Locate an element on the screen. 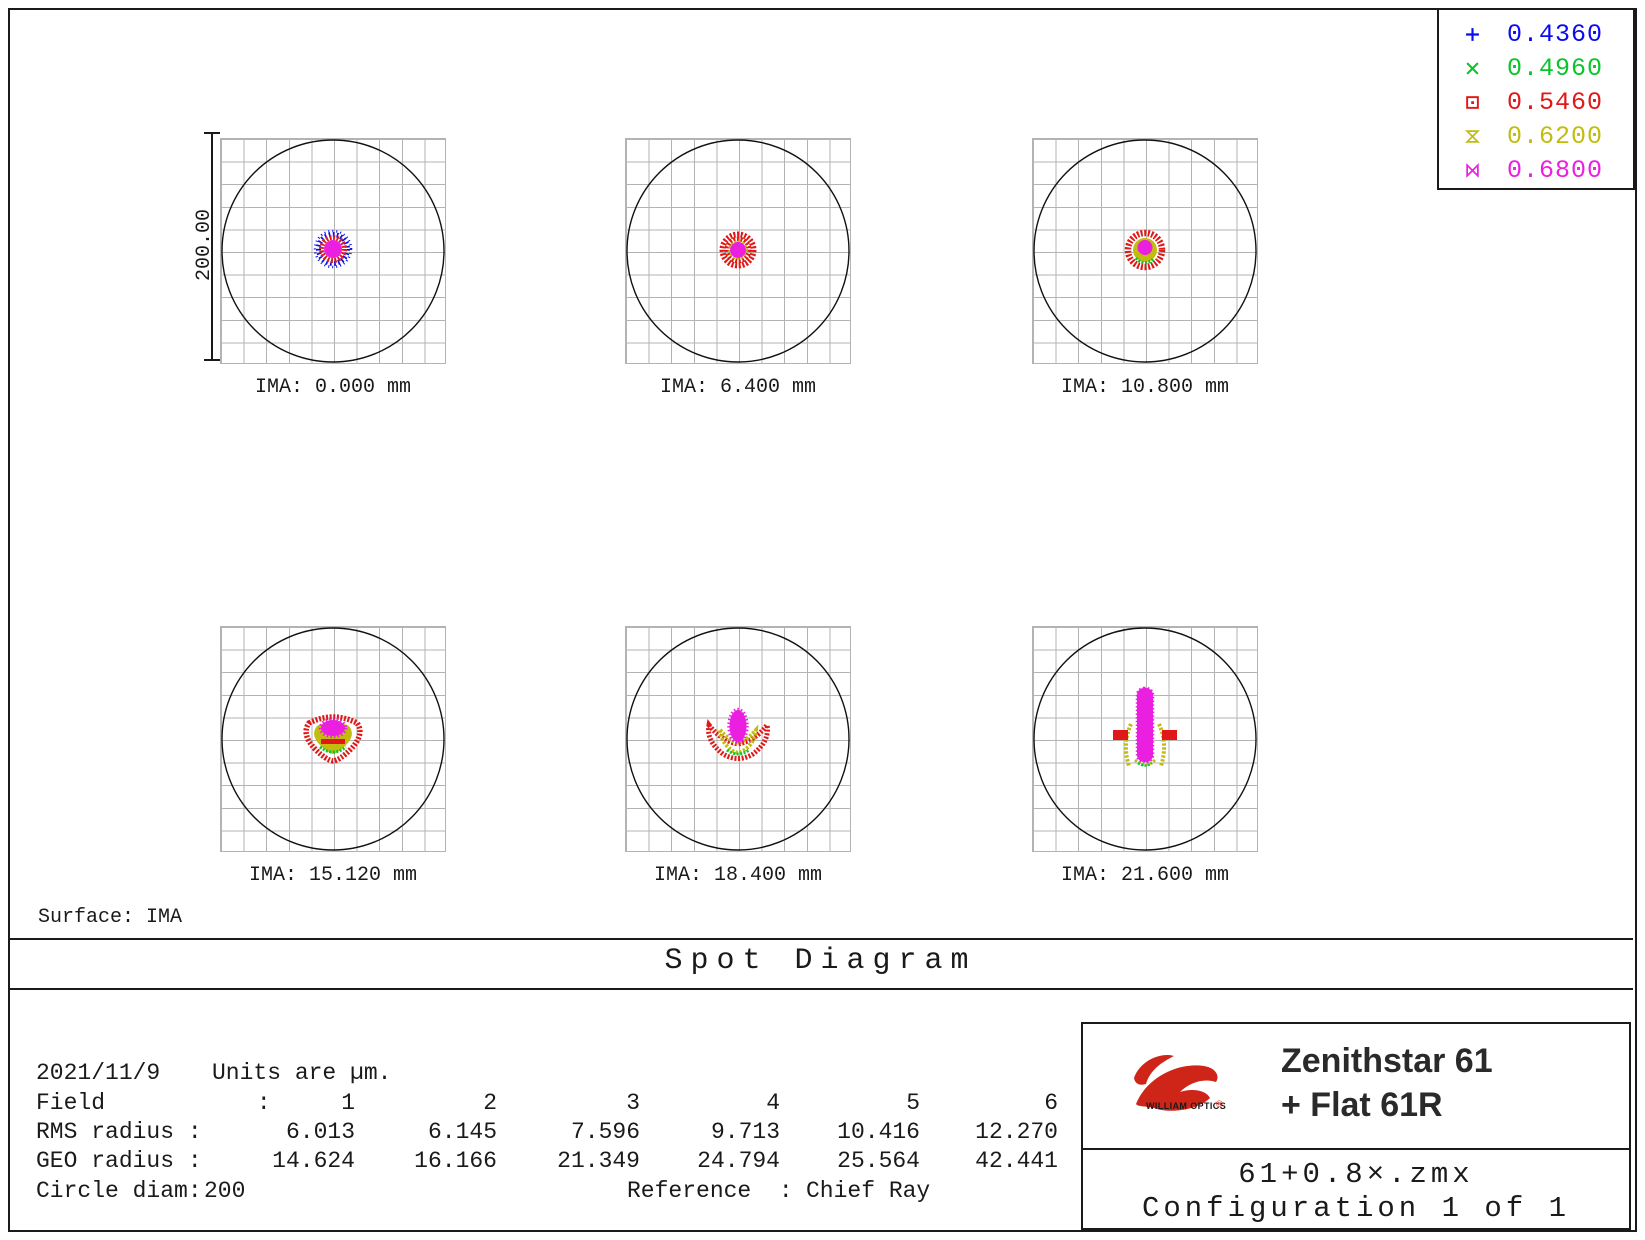 This screenshot has width=1645, height=1240. configuration-label: Configuration 1 of 1 is located at coordinates (1356, 1208).